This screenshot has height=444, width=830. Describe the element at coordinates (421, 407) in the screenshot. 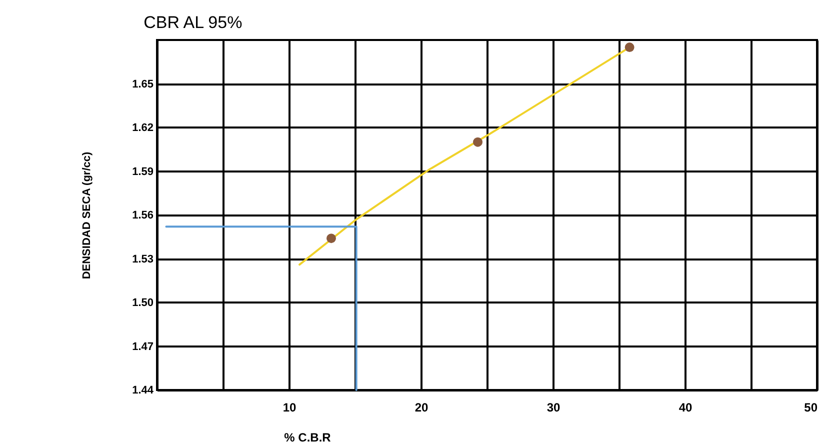

I see `x-tick-label: 20` at that location.